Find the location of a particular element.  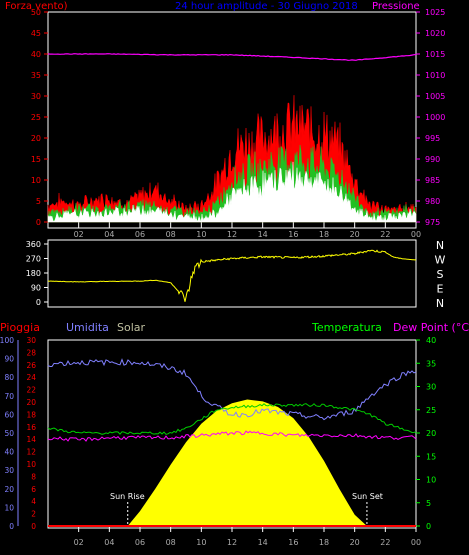

solar-label: Solar is located at coordinates (131, 327).